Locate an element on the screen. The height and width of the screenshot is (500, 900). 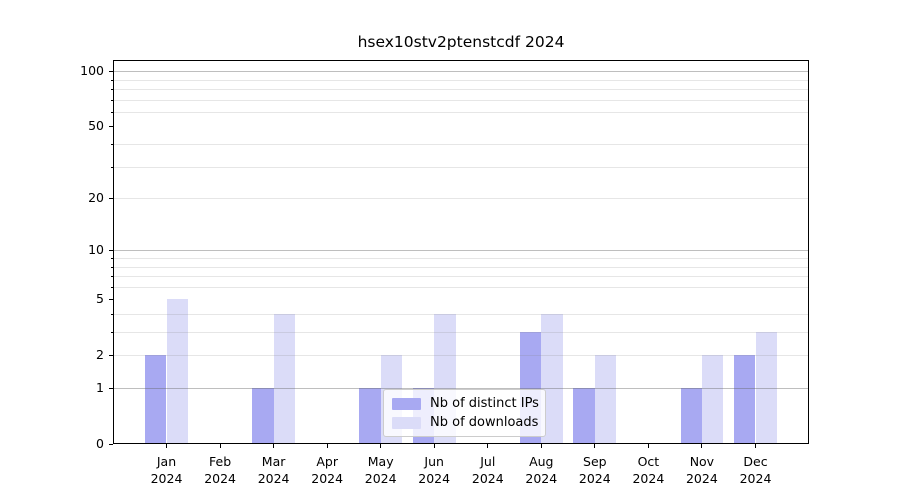
legend-item-downloads: Nb of downloads is located at coordinates (465, 422).